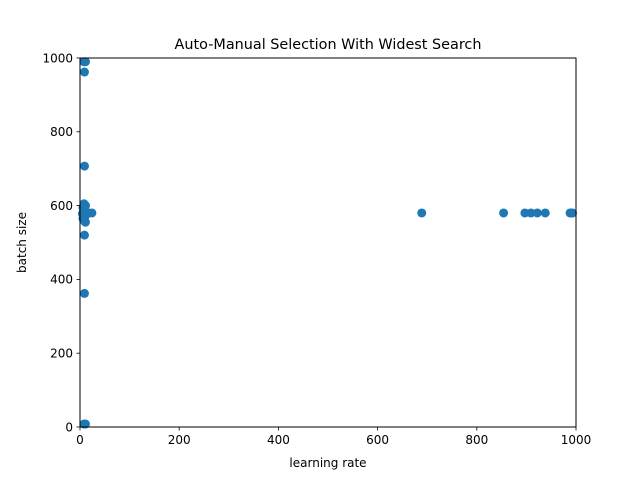 The width and height of the screenshot is (640, 484). Describe the element at coordinates (57, 58) in the screenshot. I see `y-tick-label: 1000` at that location.